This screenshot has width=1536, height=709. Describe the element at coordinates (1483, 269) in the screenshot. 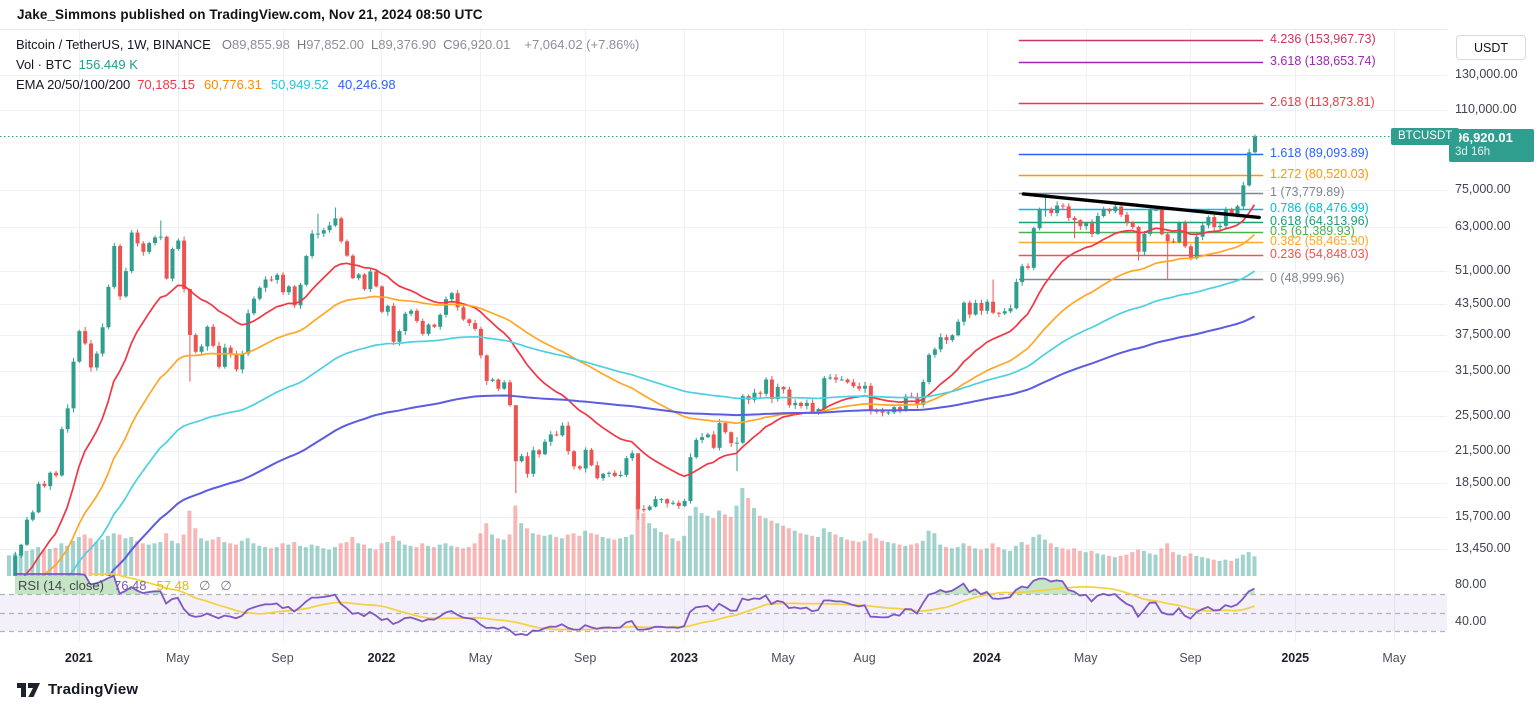

I see `price-tick: 51,000.00` at that location.